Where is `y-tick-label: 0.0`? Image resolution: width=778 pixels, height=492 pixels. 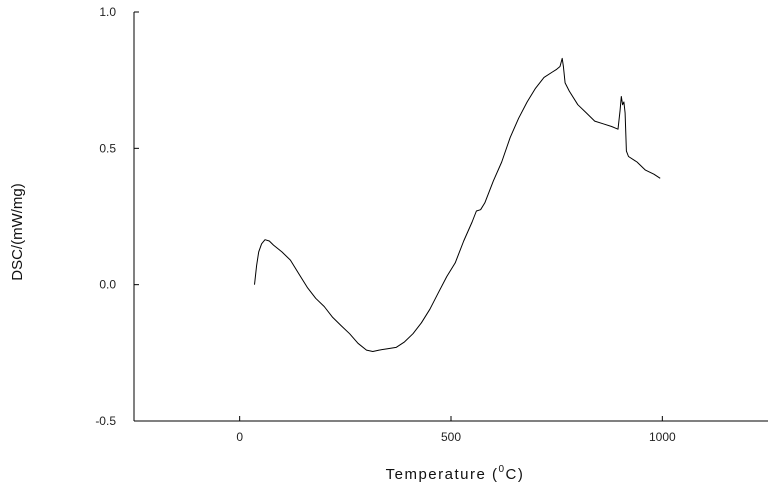
y-tick-label: 0.0 is located at coordinates (107, 285).